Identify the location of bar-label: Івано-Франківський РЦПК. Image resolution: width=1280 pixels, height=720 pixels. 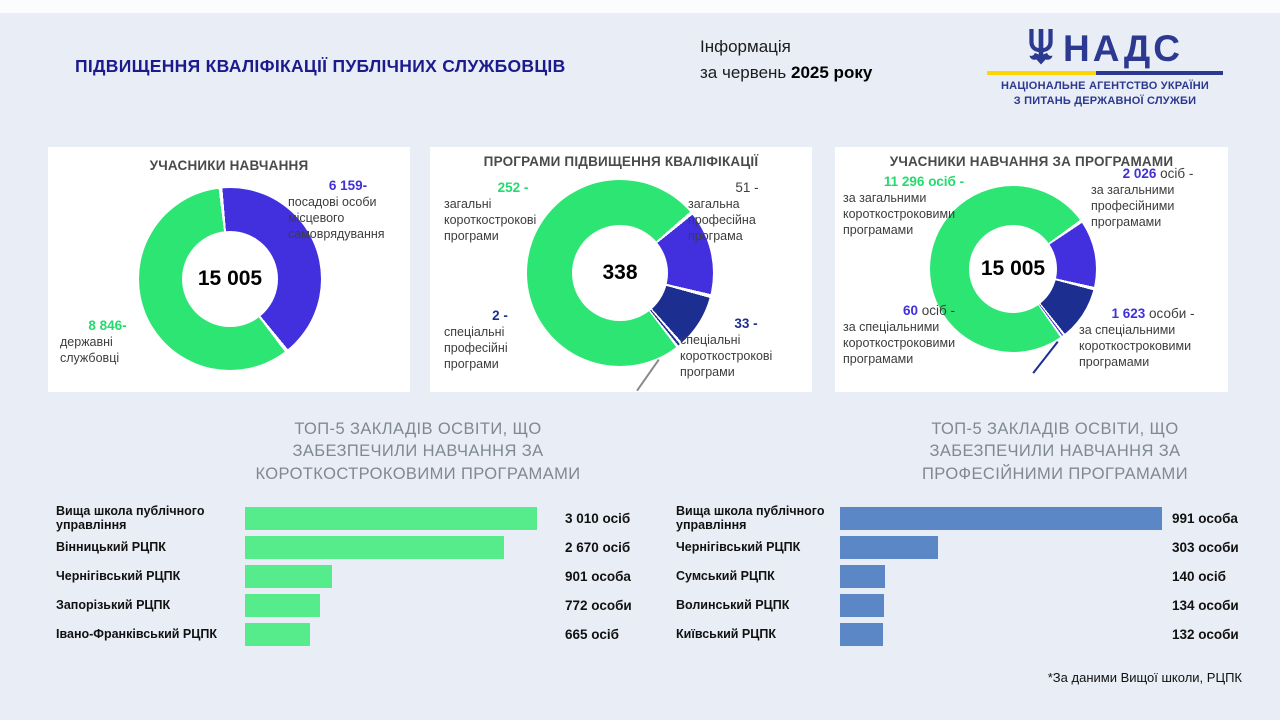
(137, 634).